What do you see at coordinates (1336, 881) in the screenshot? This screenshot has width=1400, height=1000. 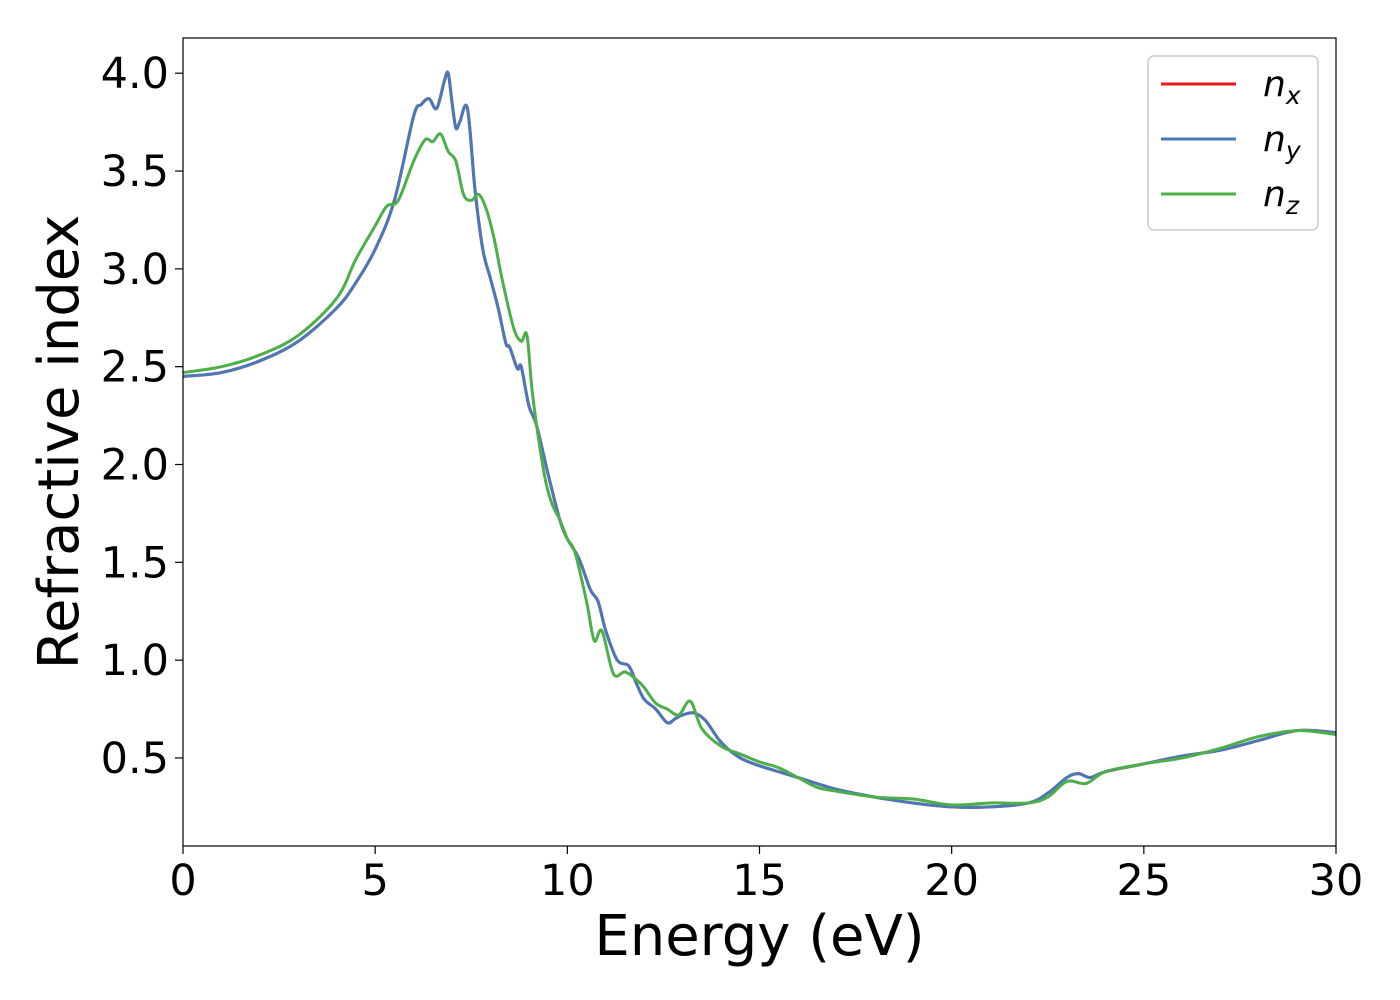 I see `x-tick-label: 30` at bounding box center [1336, 881].